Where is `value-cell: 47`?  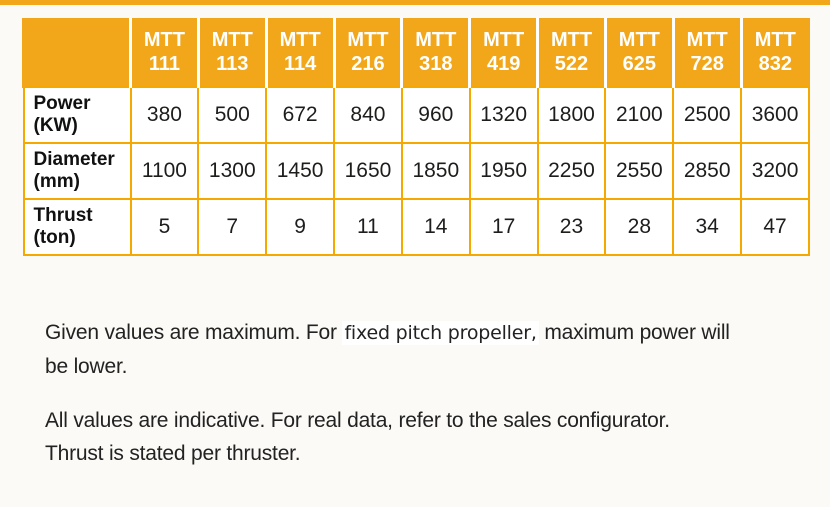
value-cell: 47 is located at coordinates (775, 227).